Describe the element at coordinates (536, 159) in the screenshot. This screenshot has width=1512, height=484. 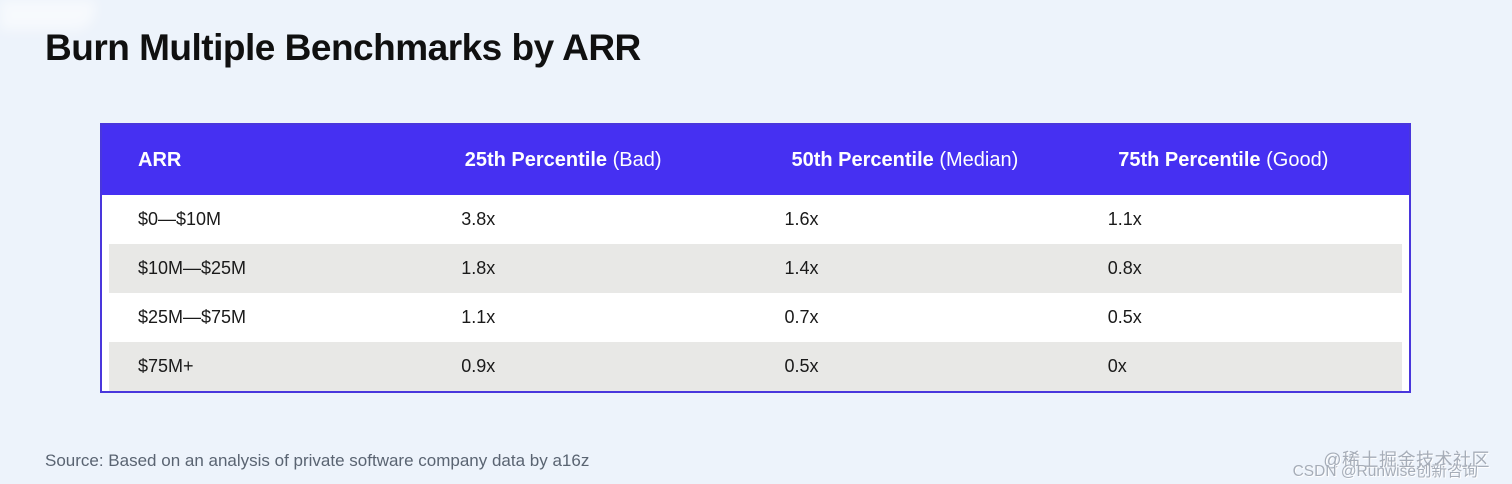
I see `column-header-label: 25th Percentile` at that location.